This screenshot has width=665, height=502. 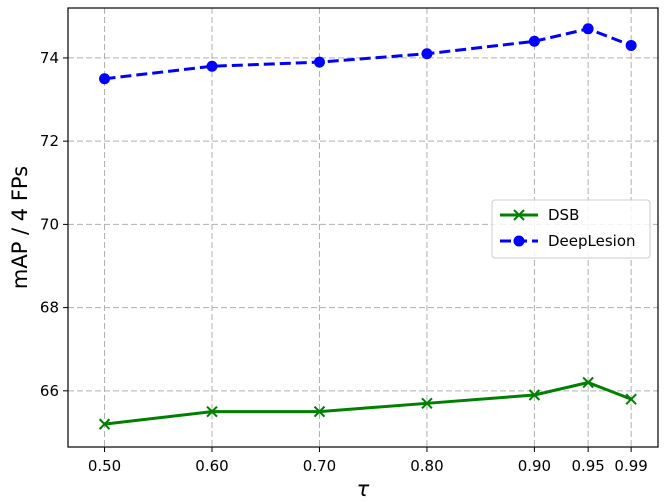 I want to click on y-tick-label: 72, so click(x=49, y=141).